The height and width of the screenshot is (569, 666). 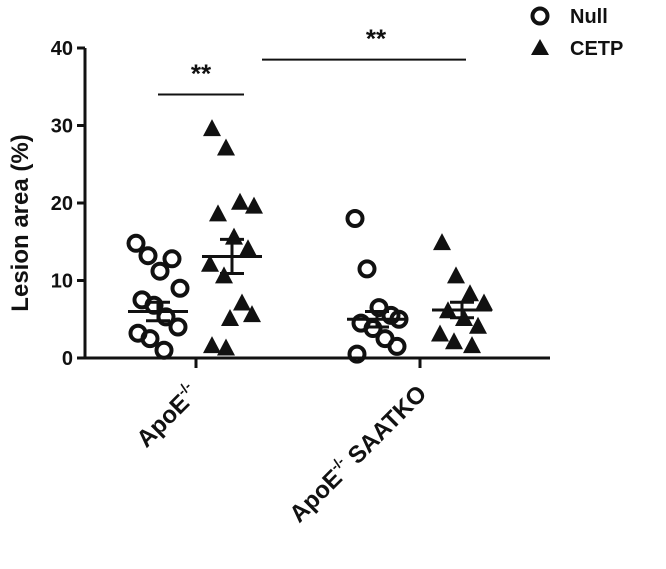 What do you see at coordinates (62, 127) in the screenshot?
I see `y-tick-label: 30` at bounding box center [62, 127].